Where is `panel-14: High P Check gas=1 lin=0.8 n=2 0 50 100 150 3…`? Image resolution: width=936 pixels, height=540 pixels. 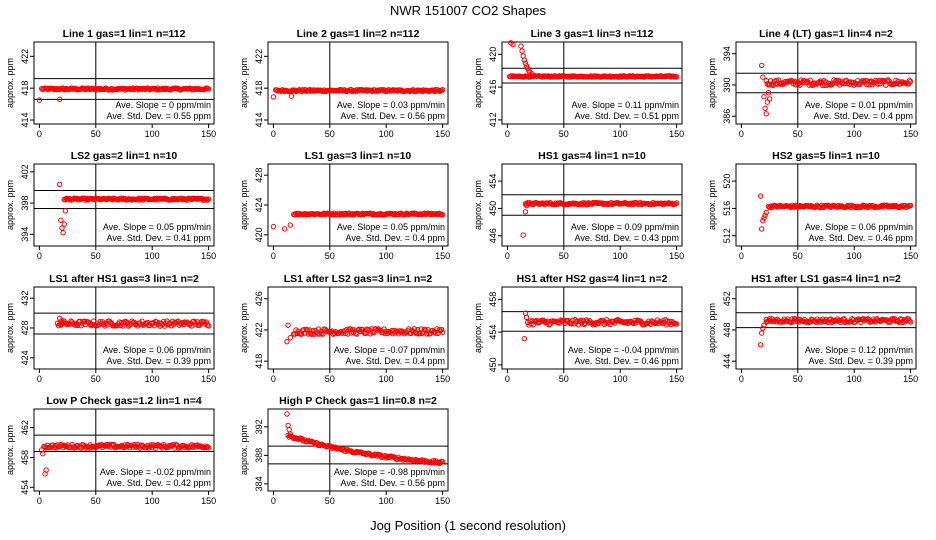 panel-14: High P Check gas=1 lin=0.8 n=2 0 50 100 150 3… is located at coordinates (344, 450).